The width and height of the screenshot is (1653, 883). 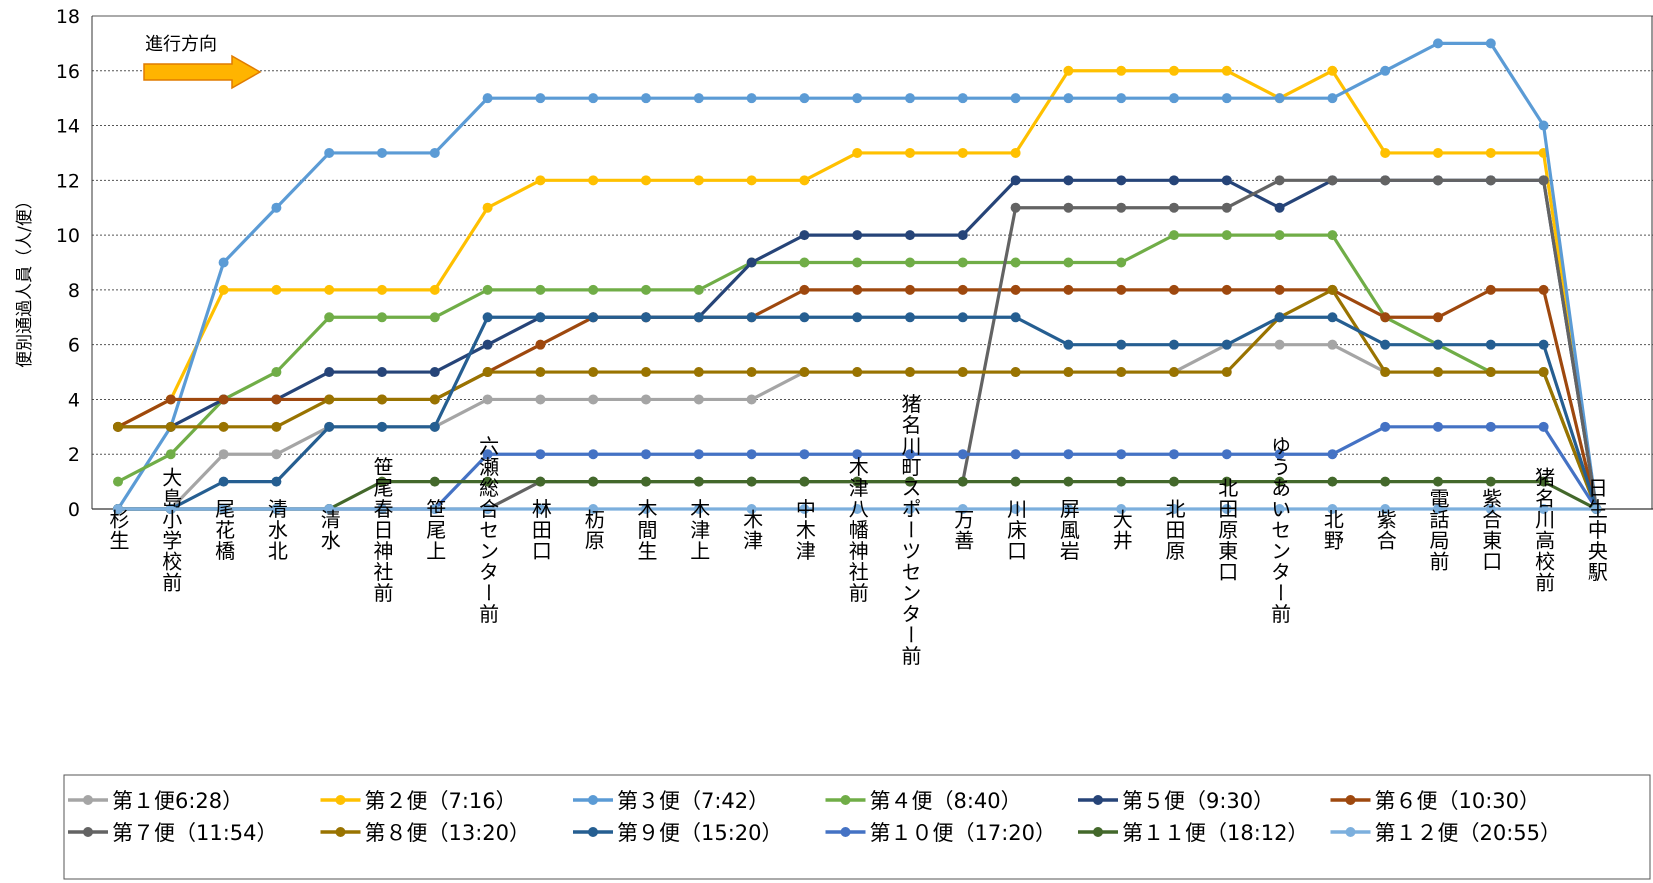 I want to click on x-category-label: 木津上, so click(x=699, y=529).